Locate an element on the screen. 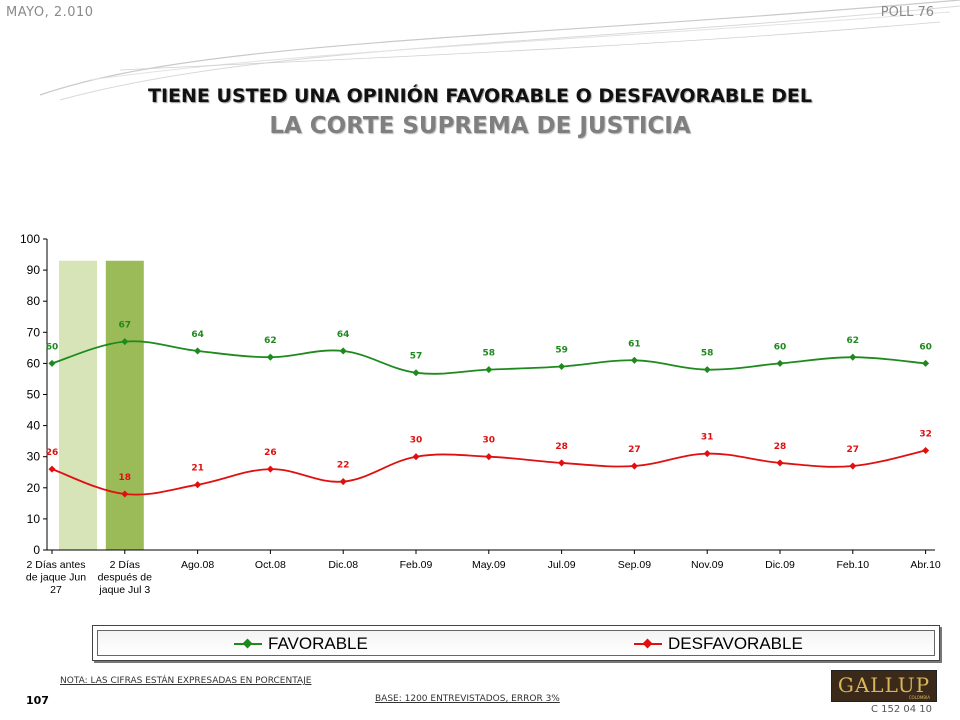 The image size is (960, 720). logo-subtext: COLOMBIA is located at coordinates (919, 697).